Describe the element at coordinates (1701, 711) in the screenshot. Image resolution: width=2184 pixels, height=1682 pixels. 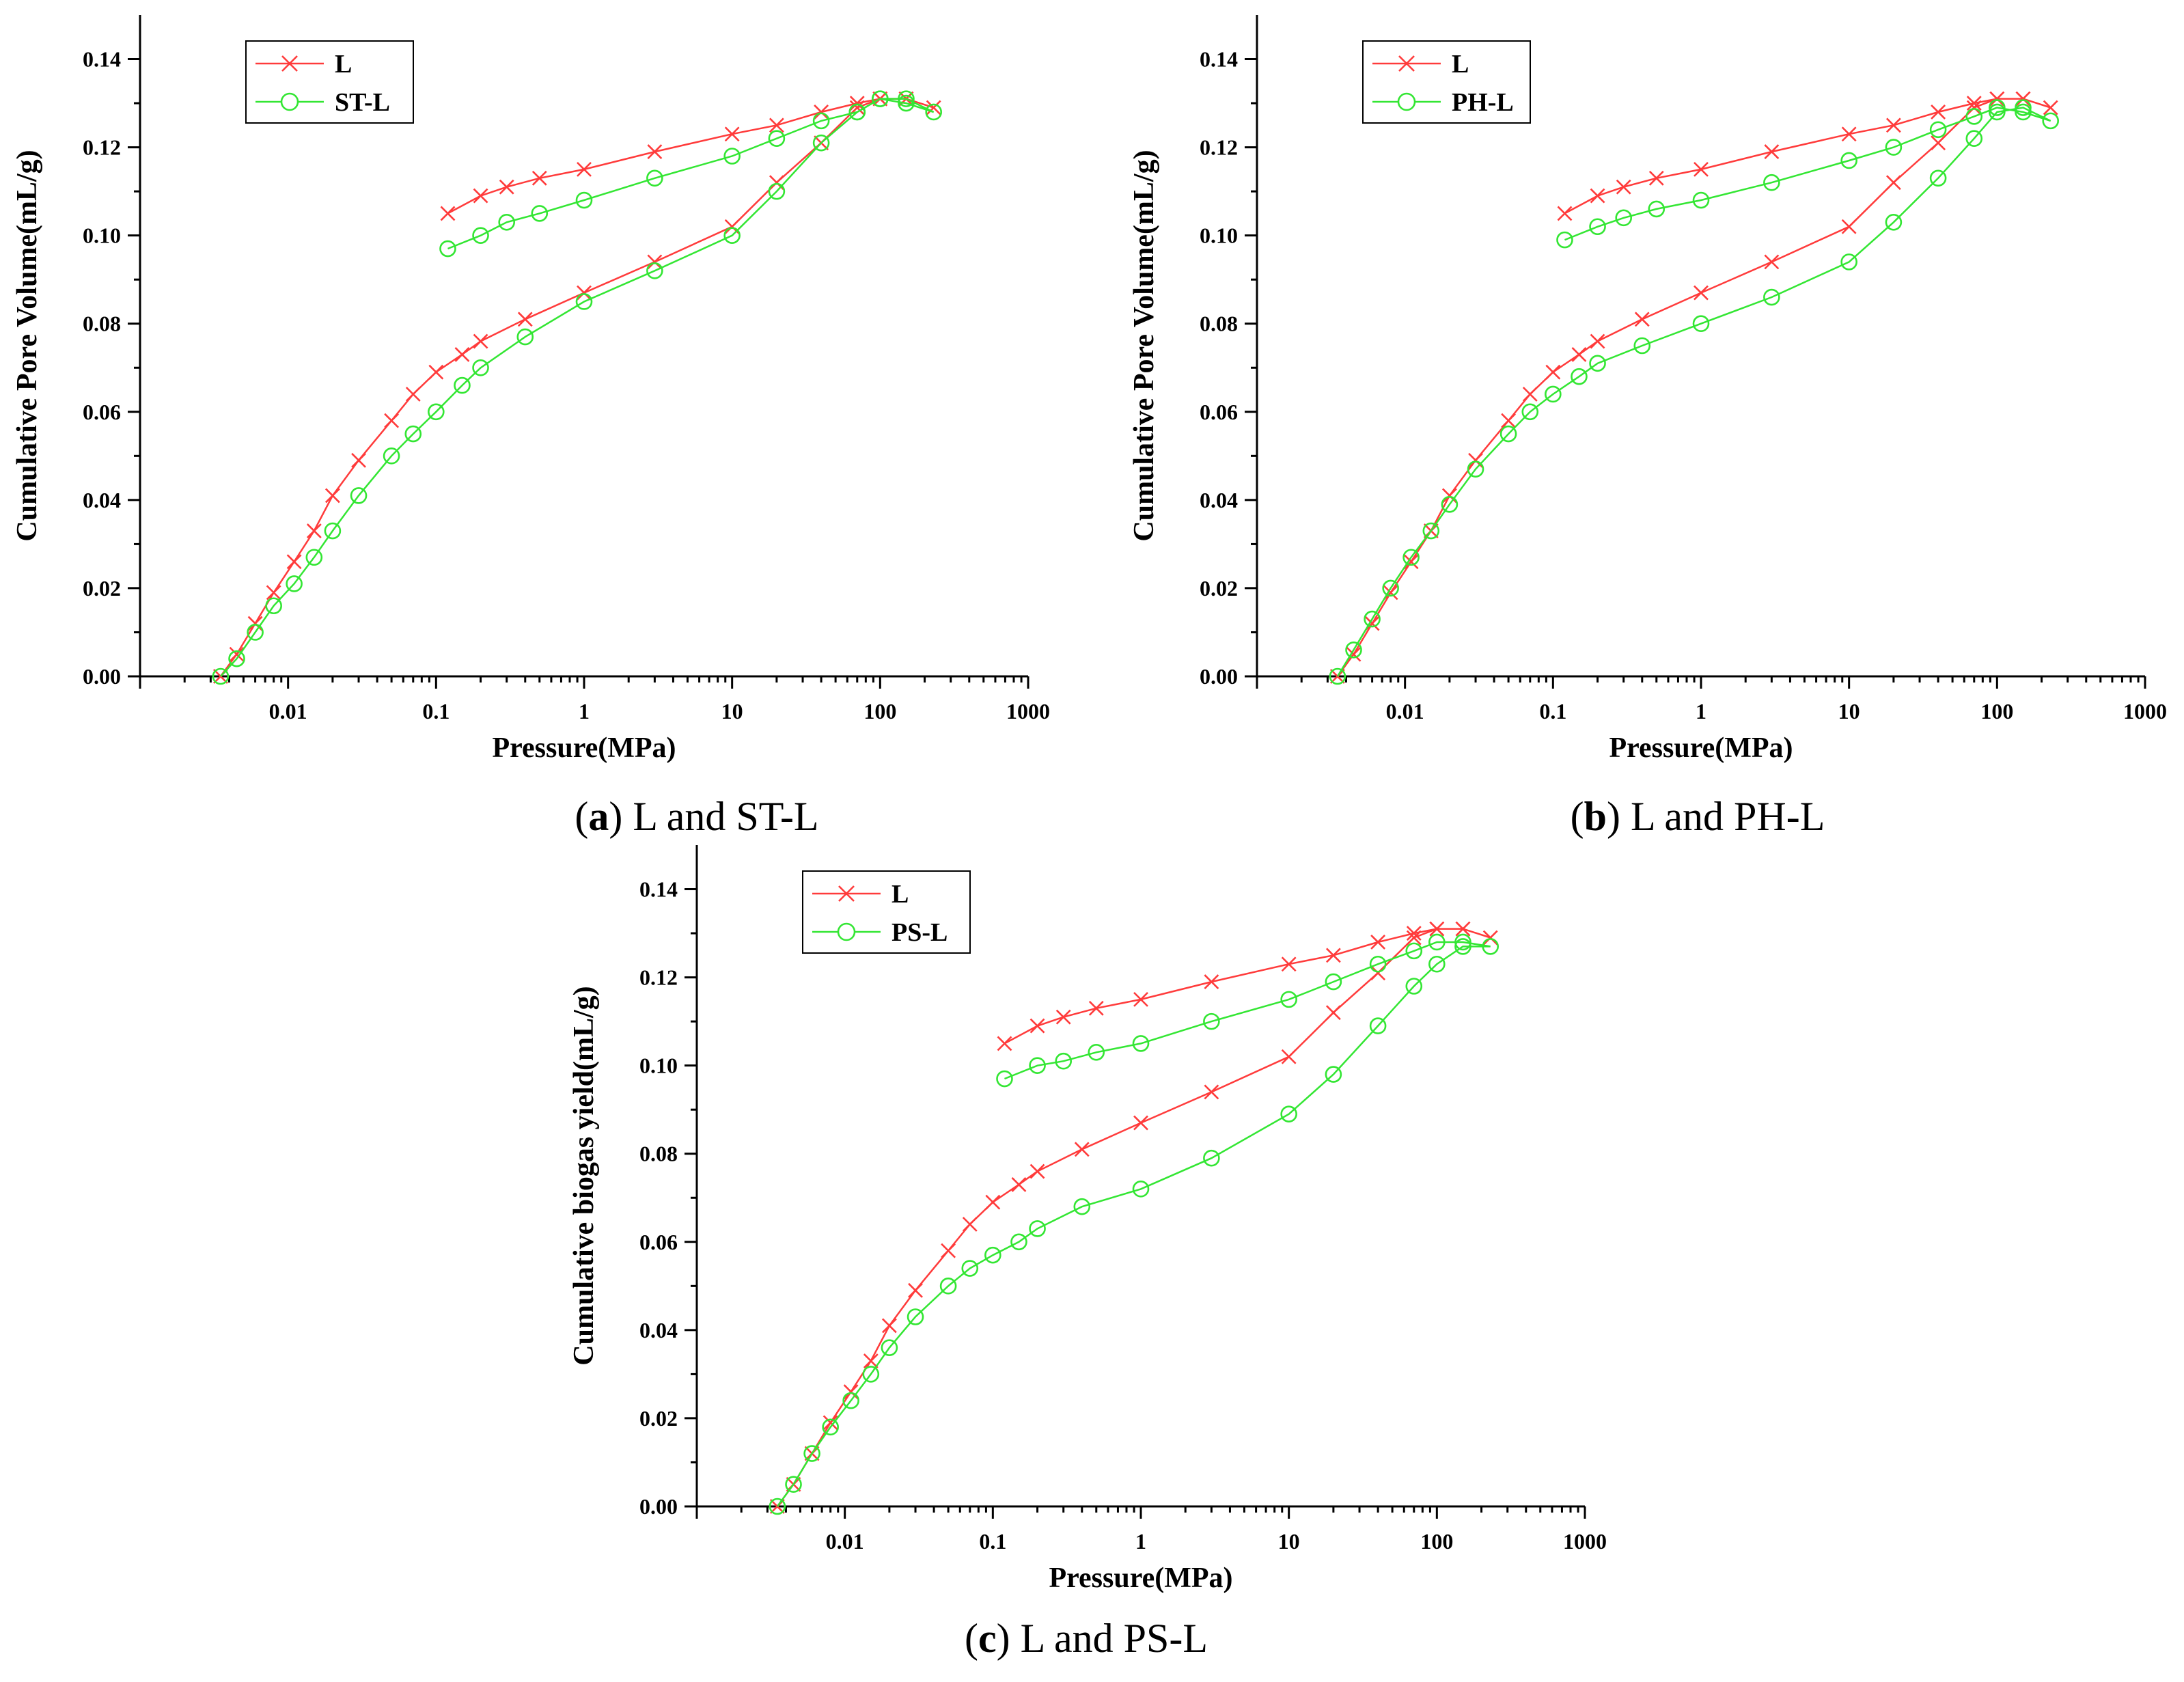
I see `x-tick-label: 1` at that location.